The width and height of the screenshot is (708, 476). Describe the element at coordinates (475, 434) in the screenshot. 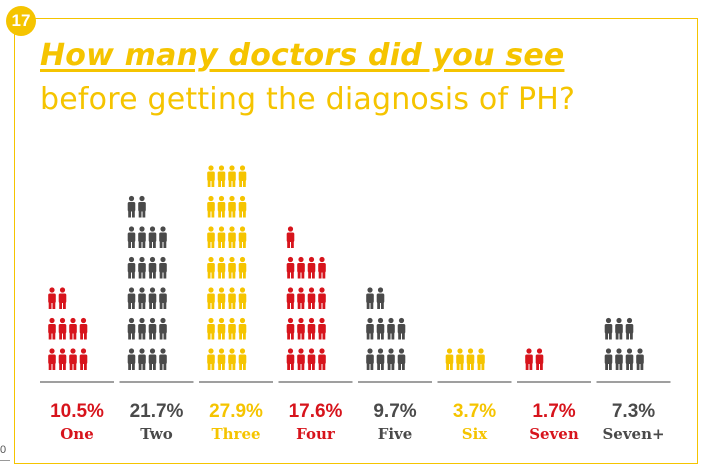

I see `category-label: Six` at that location.